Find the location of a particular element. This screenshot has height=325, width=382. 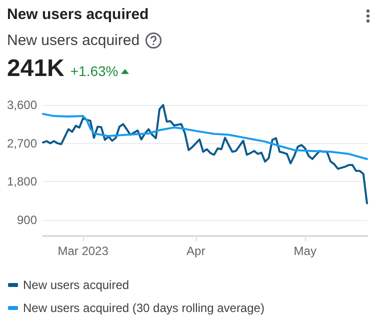

text: +1.63% is located at coordinates (94, 71).